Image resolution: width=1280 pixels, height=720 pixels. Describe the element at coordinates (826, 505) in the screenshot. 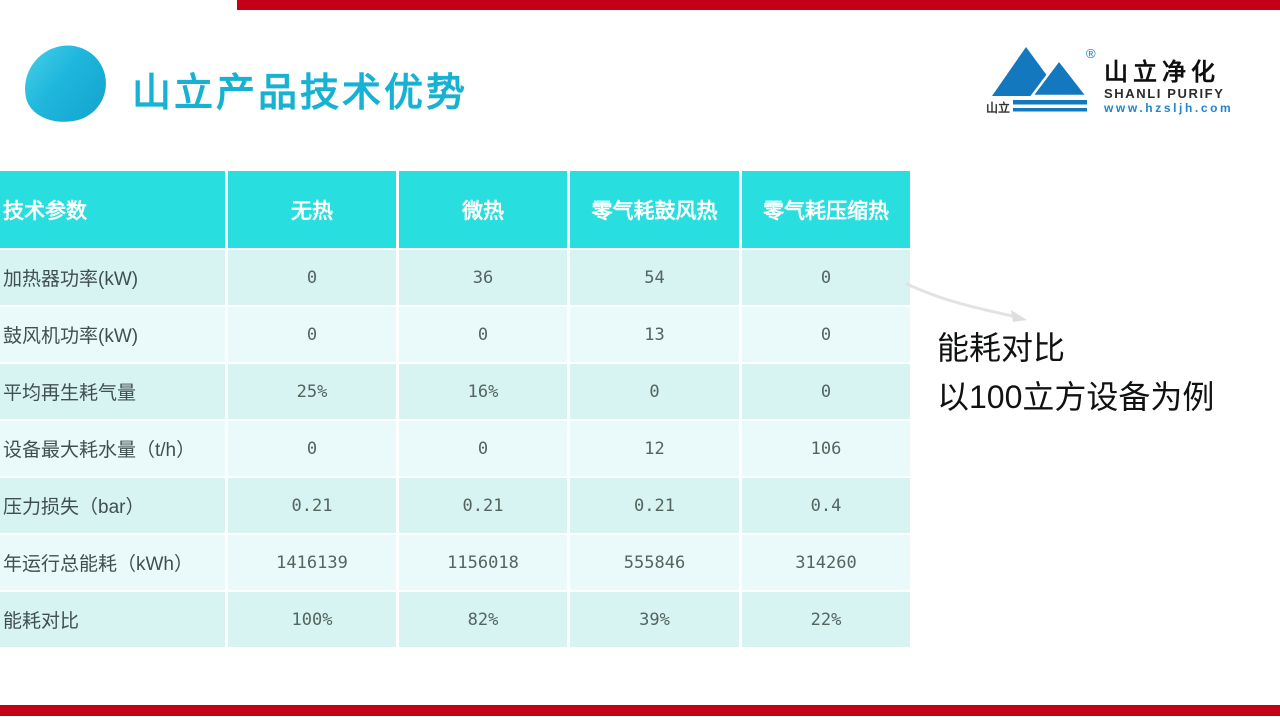

I see `table-cell: 0.4` at that location.